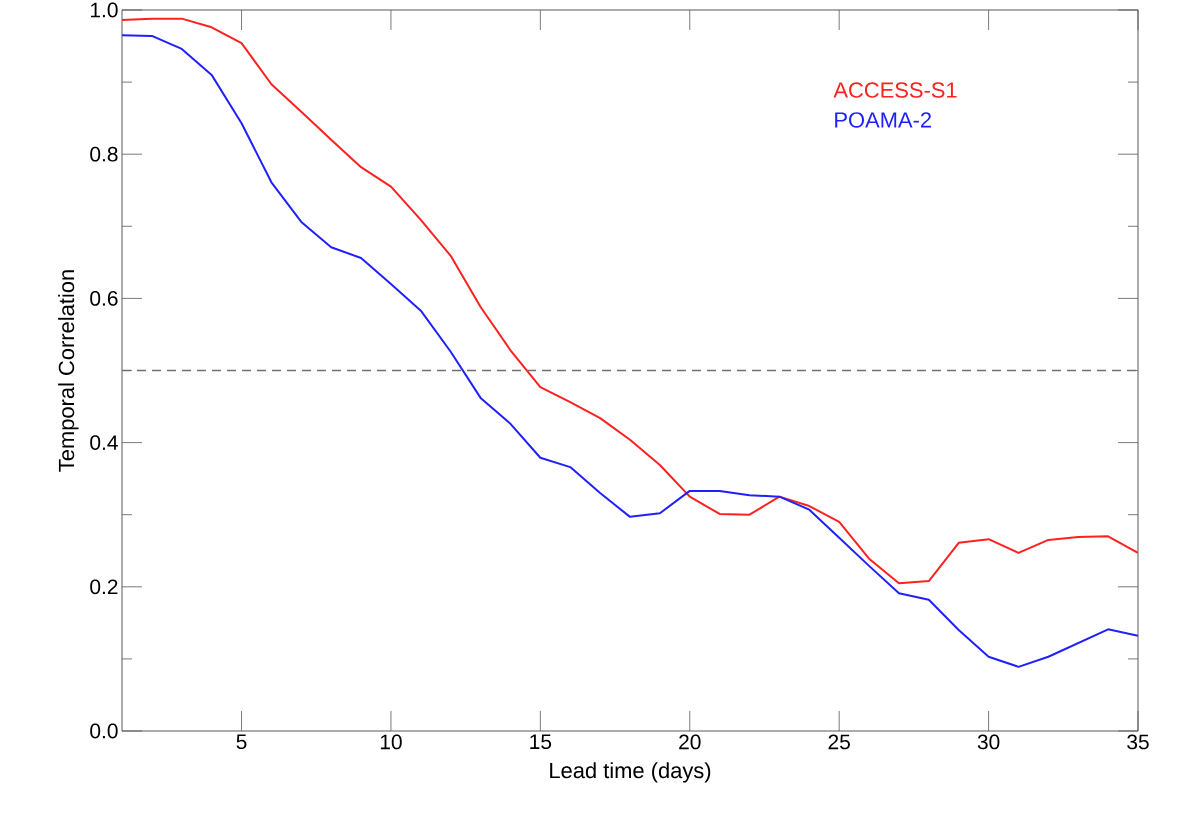 This screenshot has width=1179, height=828. What do you see at coordinates (391, 742) in the screenshot?
I see `x-tick-label: 10` at bounding box center [391, 742].